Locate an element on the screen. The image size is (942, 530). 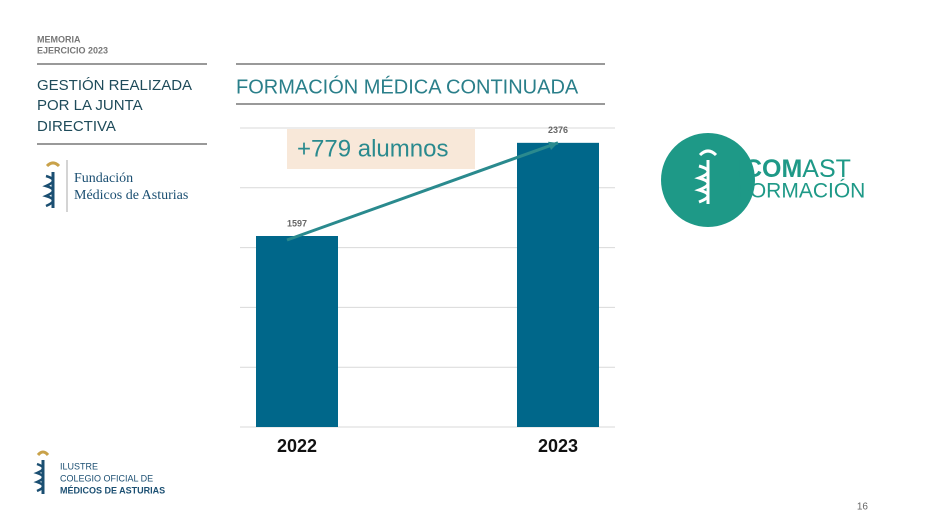
logo-part: COM is located at coordinates (773, 169).